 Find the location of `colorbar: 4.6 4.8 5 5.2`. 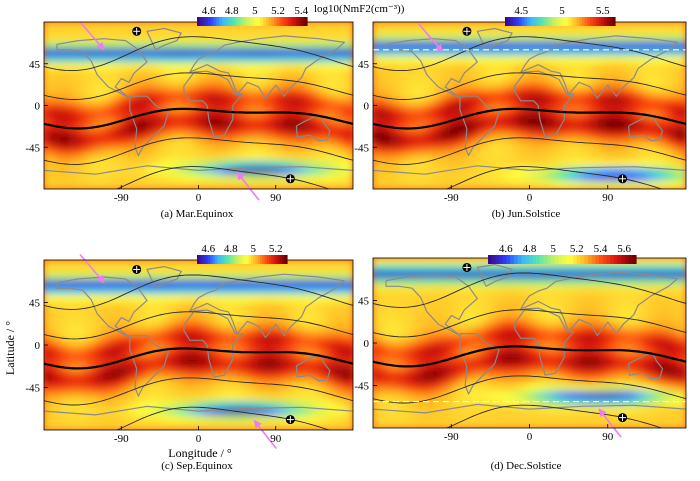

colorbar: 4.6 4.8 5 5.2 is located at coordinates (242, 253).